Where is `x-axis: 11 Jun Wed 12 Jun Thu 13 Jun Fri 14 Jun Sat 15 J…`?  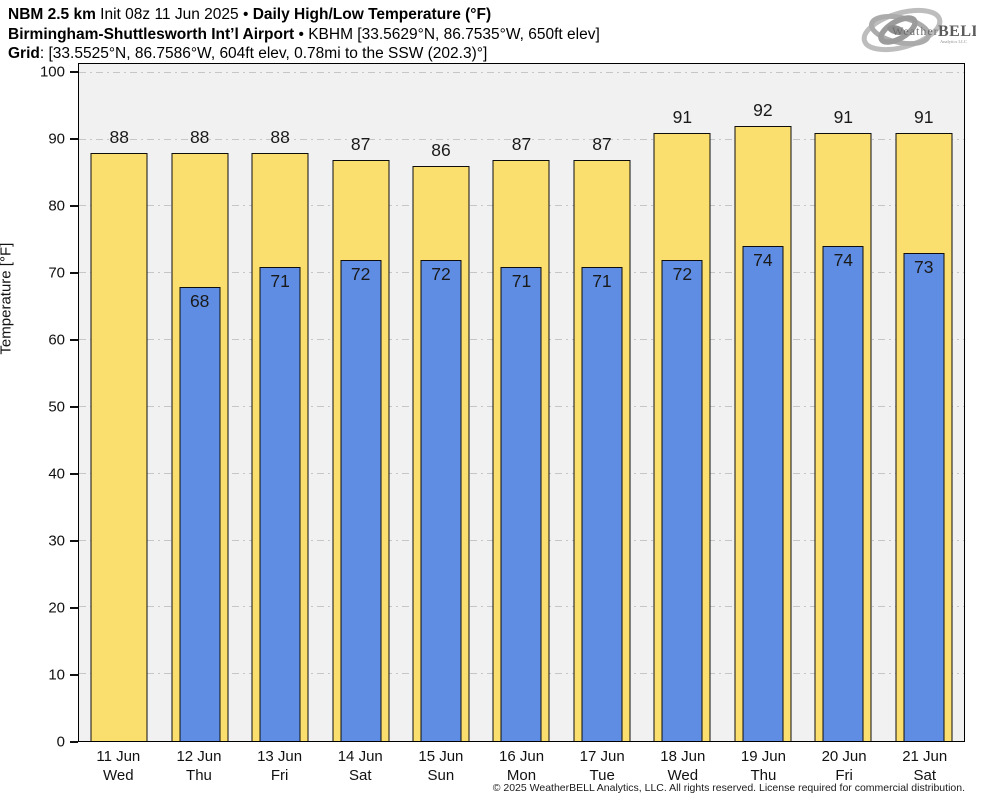 x-axis: 11 Jun Wed 12 Jun Thu 13 Jun Fri 14 Jun Sat 15 J… is located at coordinates (521, 766).